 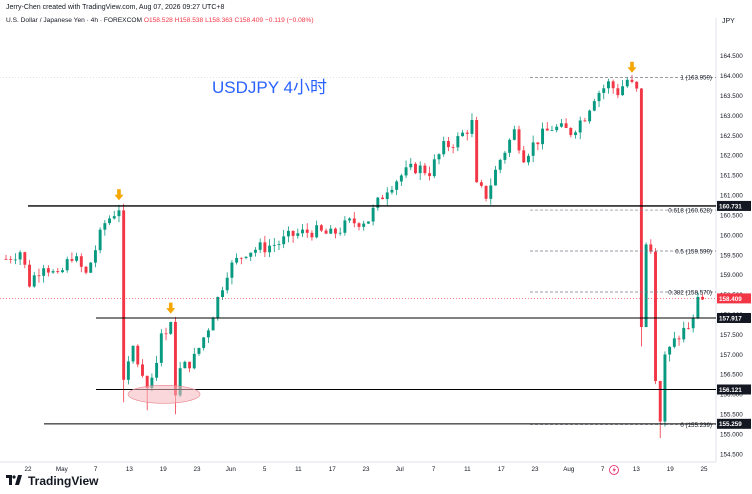 What do you see at coordinates (731, 96) in the screenshot?
I see `y-tick-label: 163.500` at bounding box center [731, 96].